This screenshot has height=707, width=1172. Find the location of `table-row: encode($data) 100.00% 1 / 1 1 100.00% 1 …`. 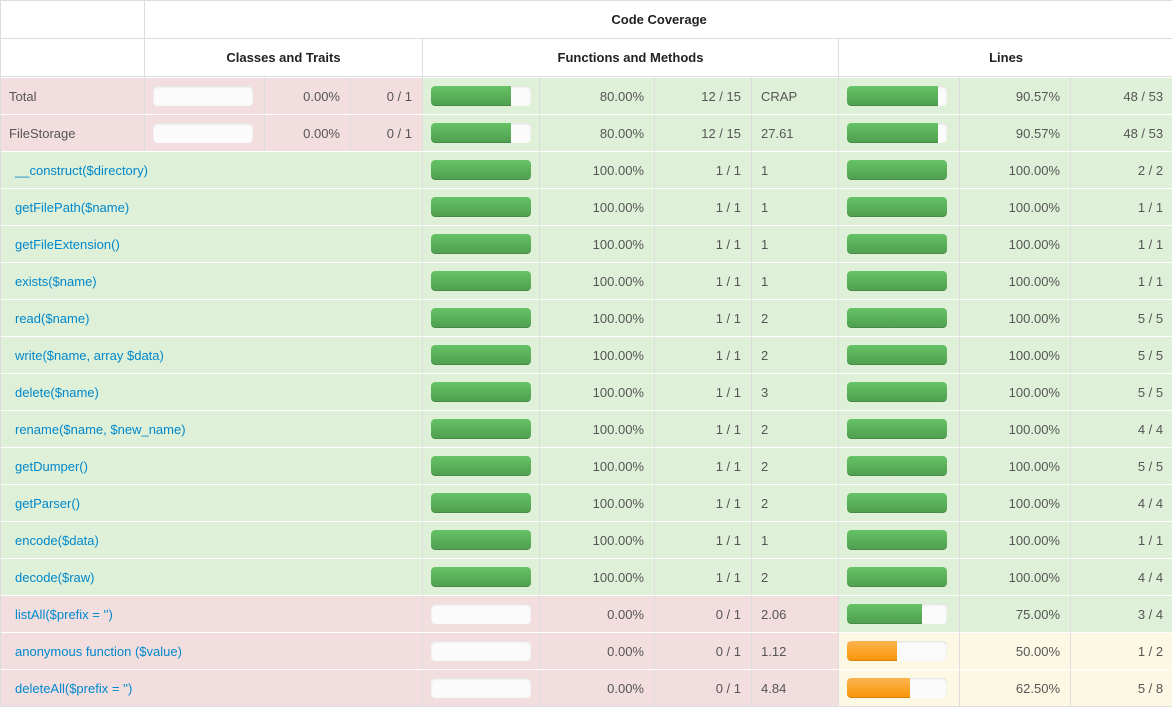

table-row: encode($data) 100.00% 1 / 1 1 100.00% 1 … is located at coordinates (586, 539).